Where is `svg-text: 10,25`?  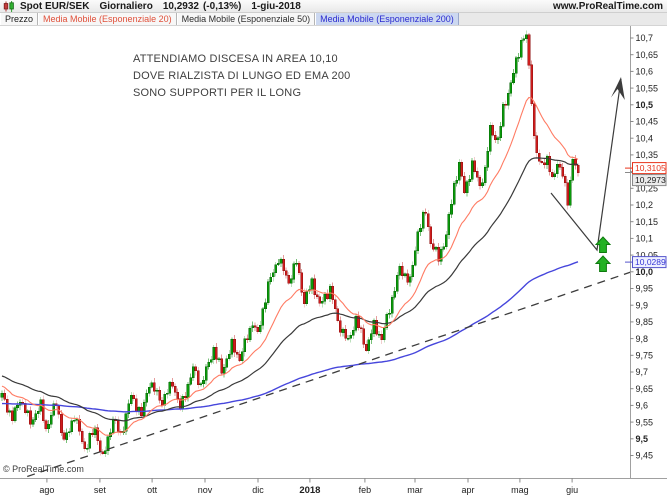
svg-text: 10,25 is located at coordinates (647, 189).